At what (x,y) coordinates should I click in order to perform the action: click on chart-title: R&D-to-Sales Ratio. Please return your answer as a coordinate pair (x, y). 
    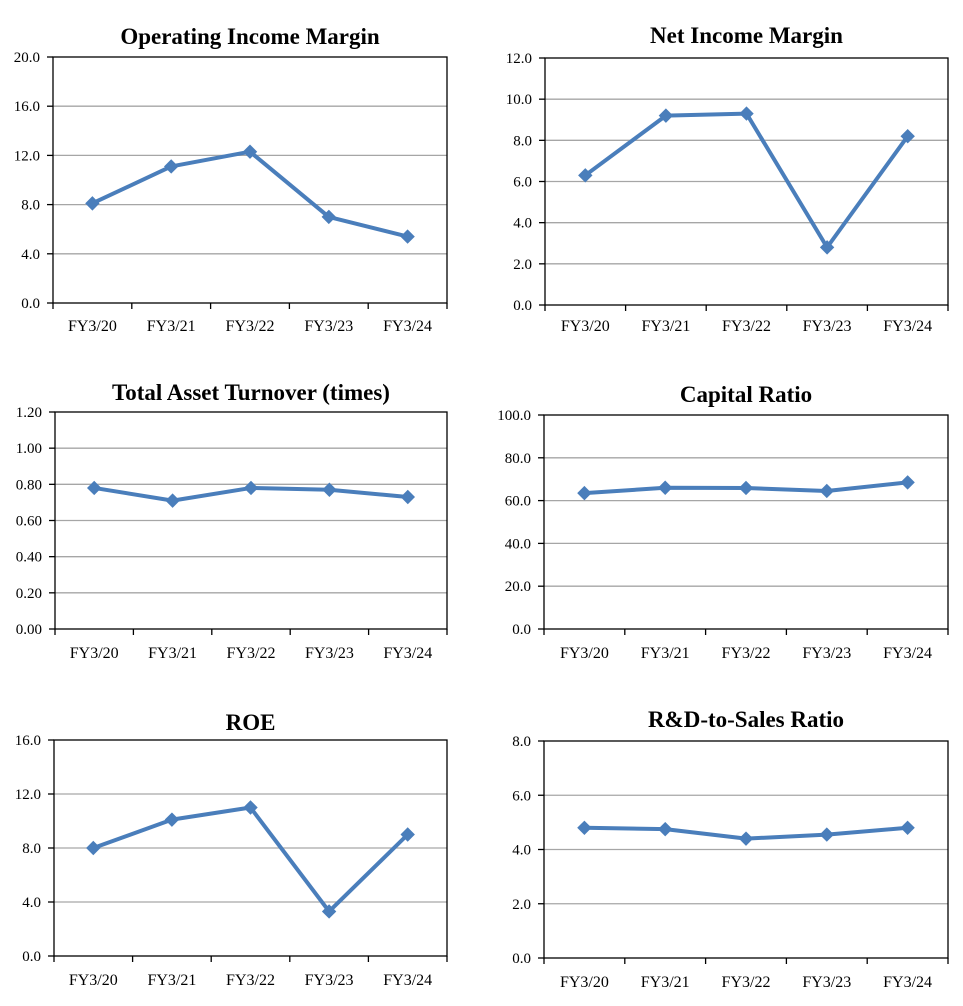
    Looking at the image, I should click on (746, 719).